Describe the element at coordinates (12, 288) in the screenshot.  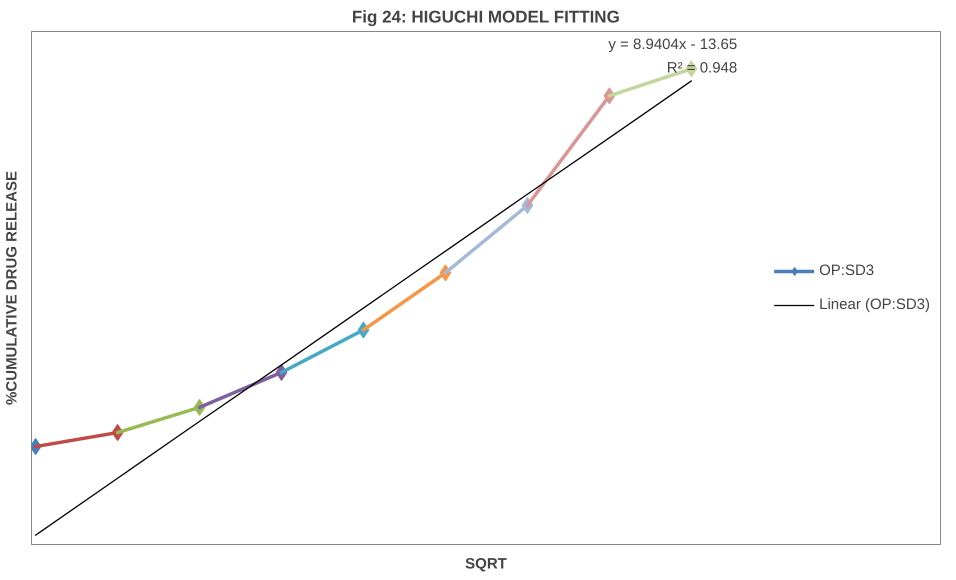
I see `y-axis-title: %CUMULATIVE DRUG RELEASE` at that location.